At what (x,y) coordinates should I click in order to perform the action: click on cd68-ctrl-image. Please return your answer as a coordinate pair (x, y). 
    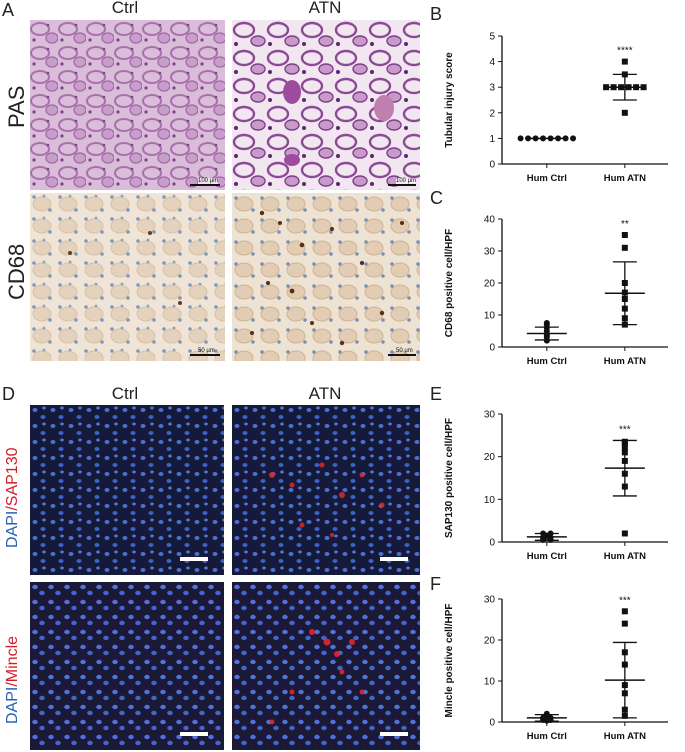
    Looking at the image, I should click on (127, 277).